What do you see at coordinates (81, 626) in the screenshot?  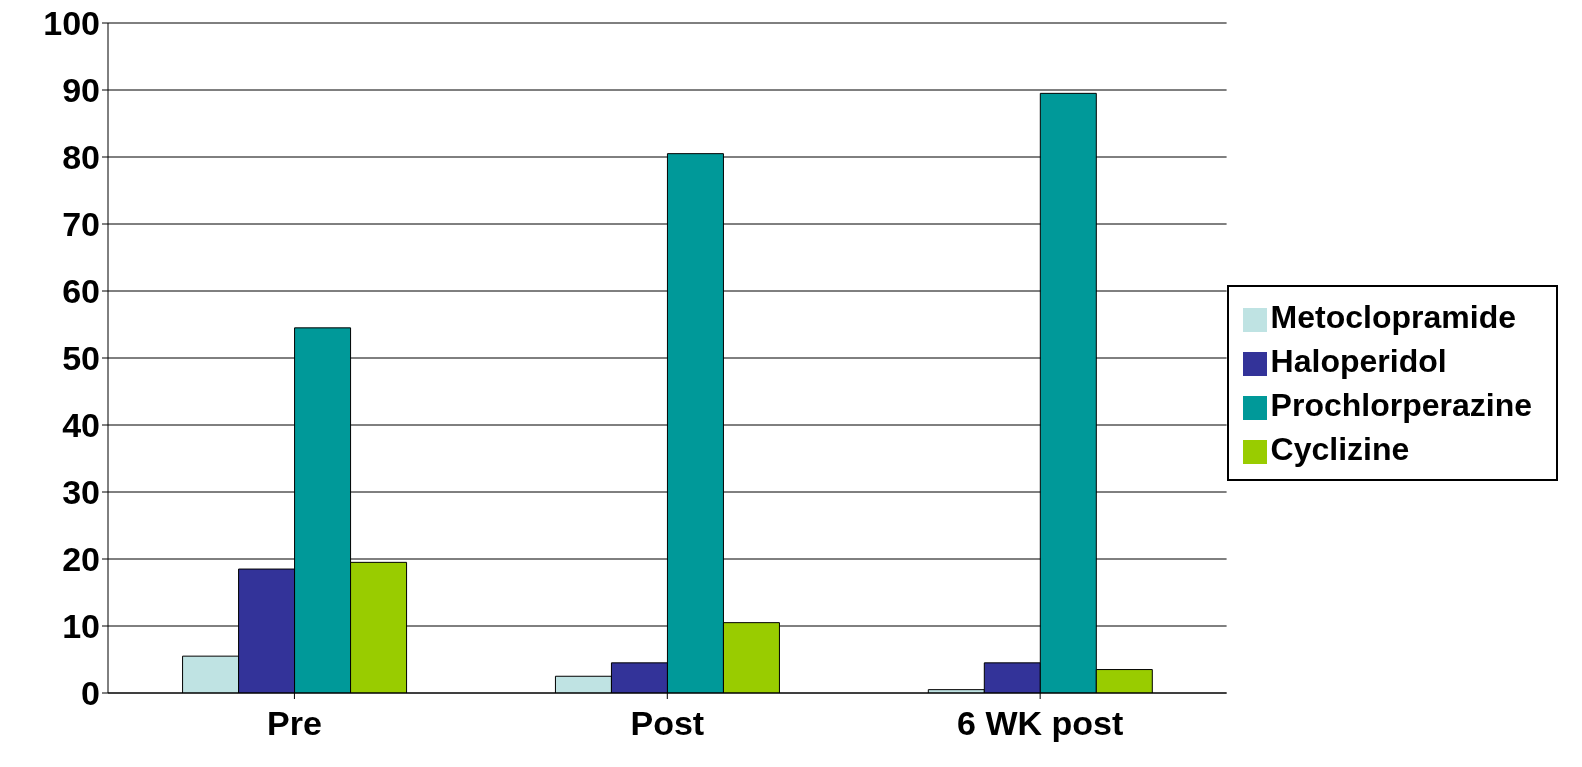 I see `y-tick-label: 10` at bounding box center [81, 626].